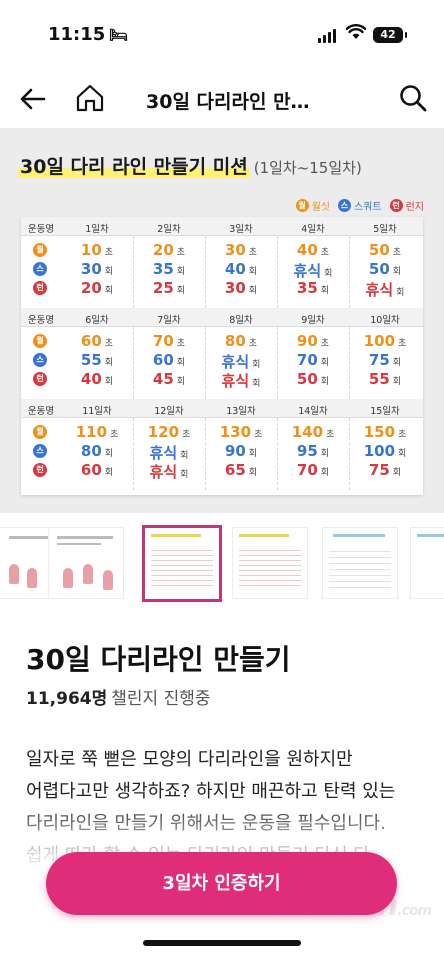 The height and width of the screenshot is (960, 444). Describe the element at coordinates (169, 229) in the screenshot. I see `day-label: 2일차` at that location.